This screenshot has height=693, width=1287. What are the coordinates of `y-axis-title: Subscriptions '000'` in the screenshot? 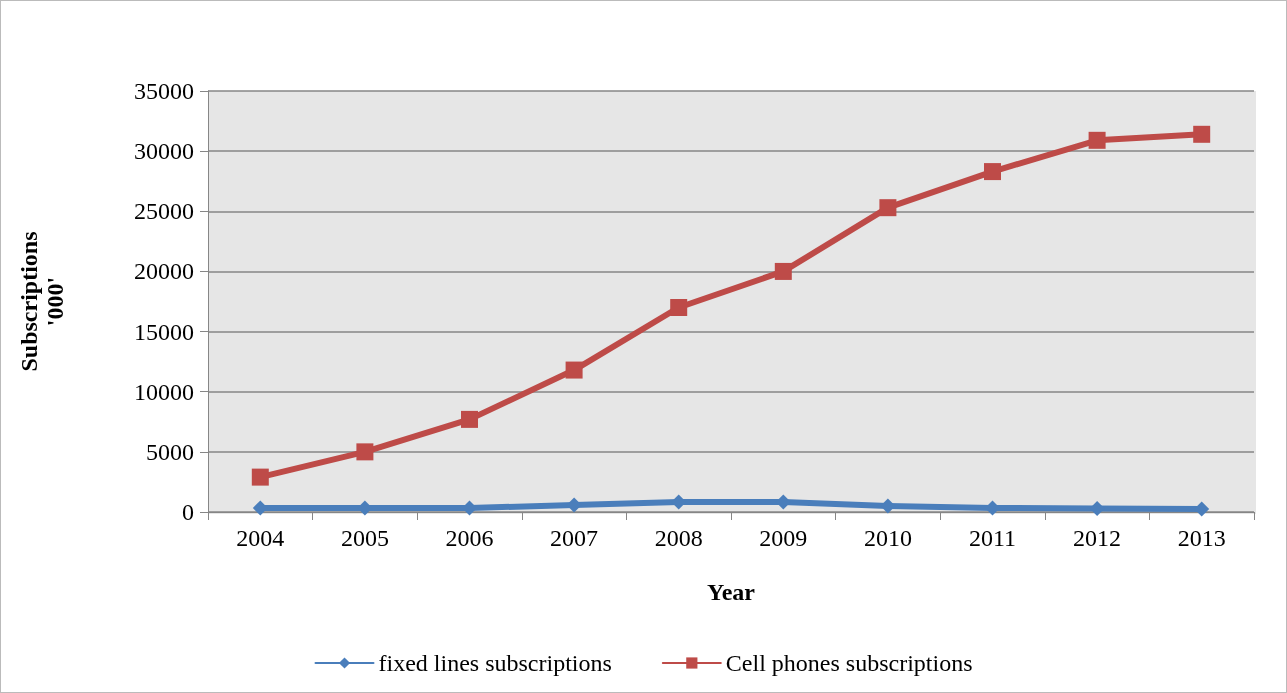 It's located at (42, 301).